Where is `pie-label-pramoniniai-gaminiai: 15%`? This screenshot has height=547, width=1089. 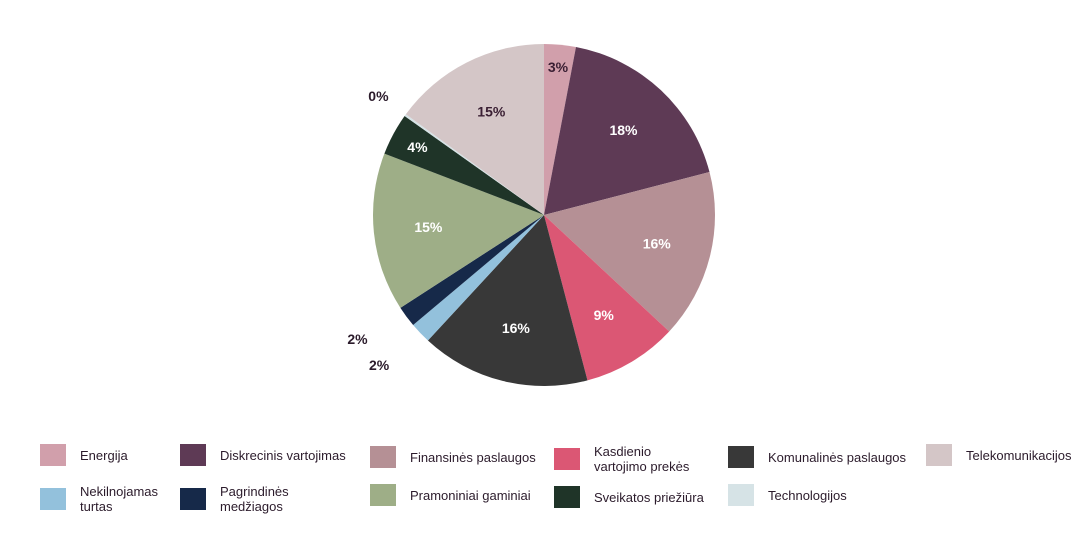
pie-label-pramoniniai-gaminiai: 15% is located at coordinates (428, 227).